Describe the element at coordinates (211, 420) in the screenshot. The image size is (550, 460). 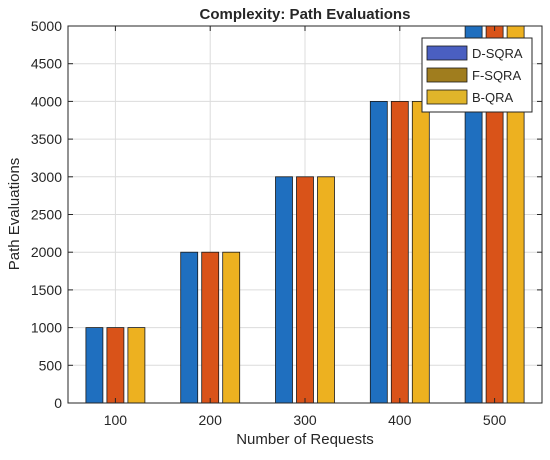
I see `x-tick-label: 200` at that location.